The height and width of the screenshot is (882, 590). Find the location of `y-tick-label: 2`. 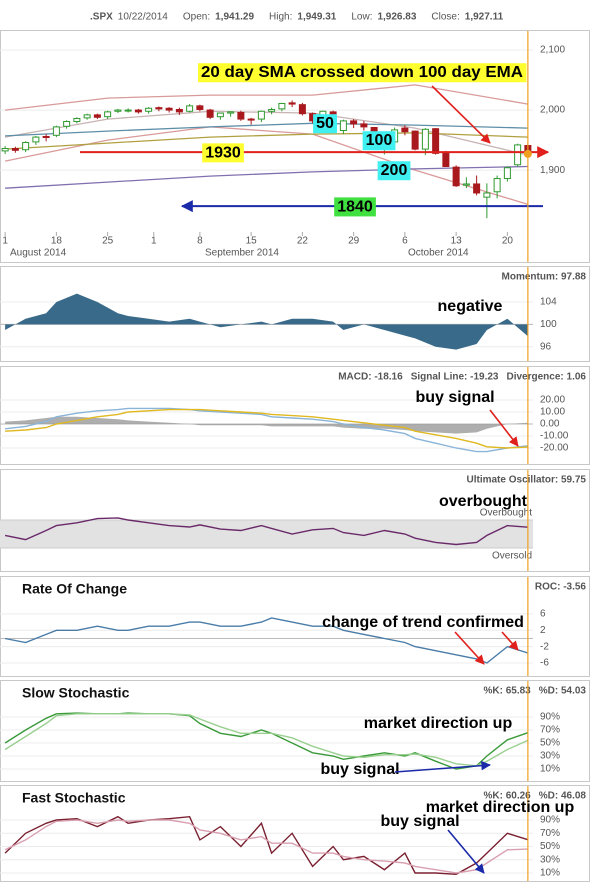

y-tick-label: 2 is located at coordinates (543, 630).